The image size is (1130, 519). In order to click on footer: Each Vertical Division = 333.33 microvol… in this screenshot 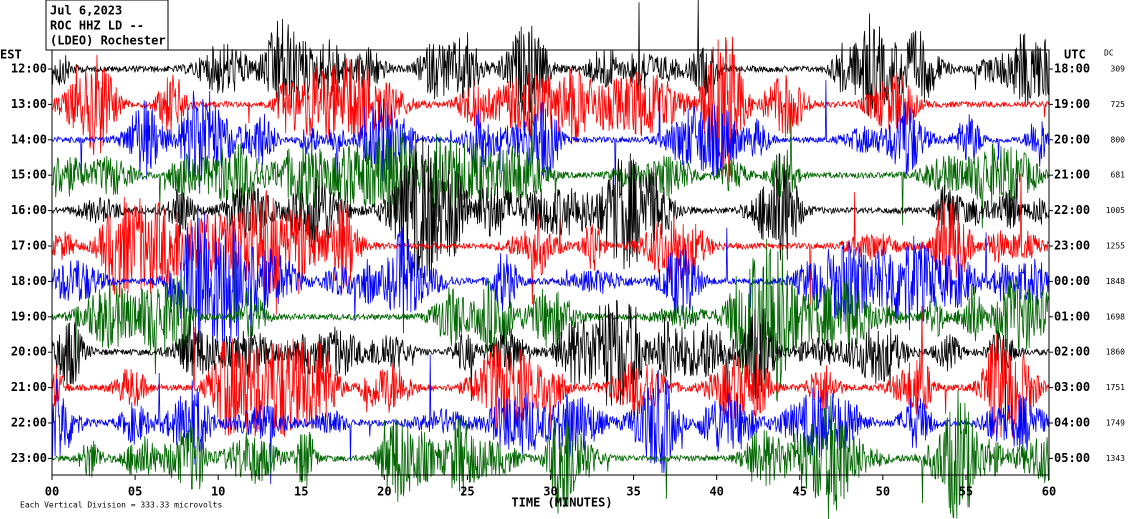, I will do `click(121, 505)`.